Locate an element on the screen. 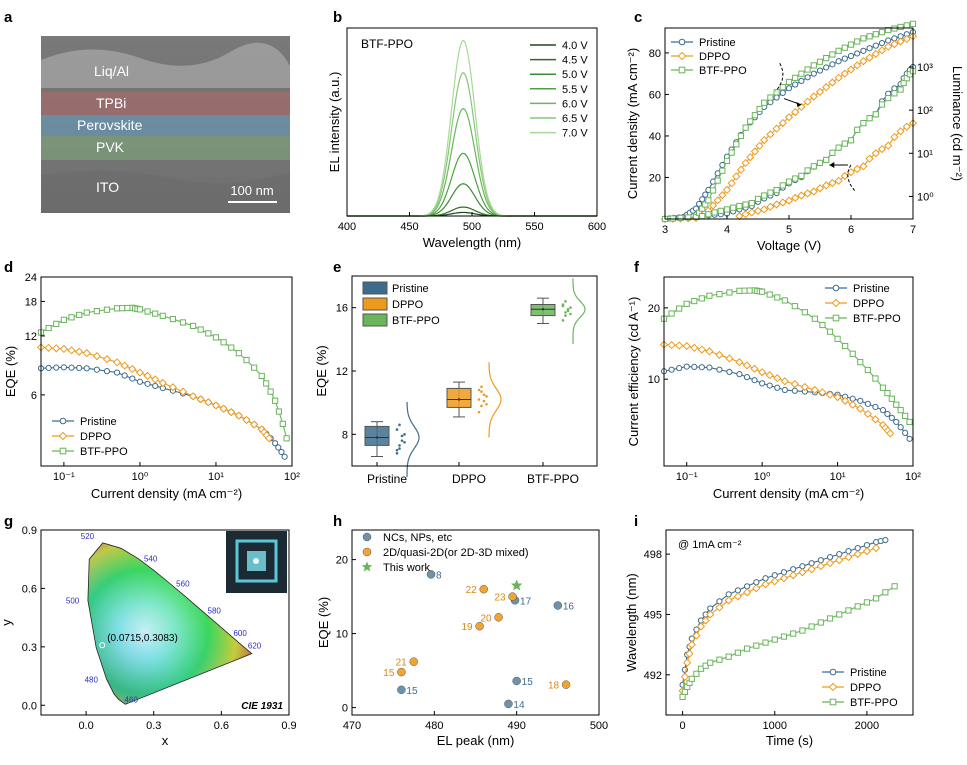 The width and height of the screenshot is (967, 765). legend-label: 5.0 V is located at coordinates (575, 75).